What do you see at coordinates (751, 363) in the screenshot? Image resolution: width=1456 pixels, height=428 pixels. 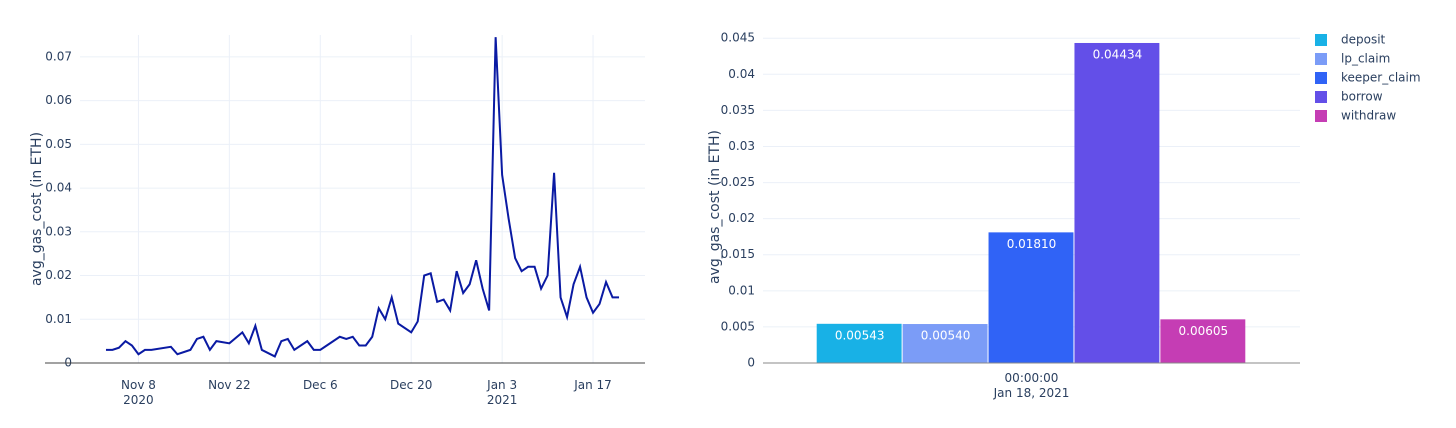 I see `y-tick-label: 0` at bounding box center [751, 363].